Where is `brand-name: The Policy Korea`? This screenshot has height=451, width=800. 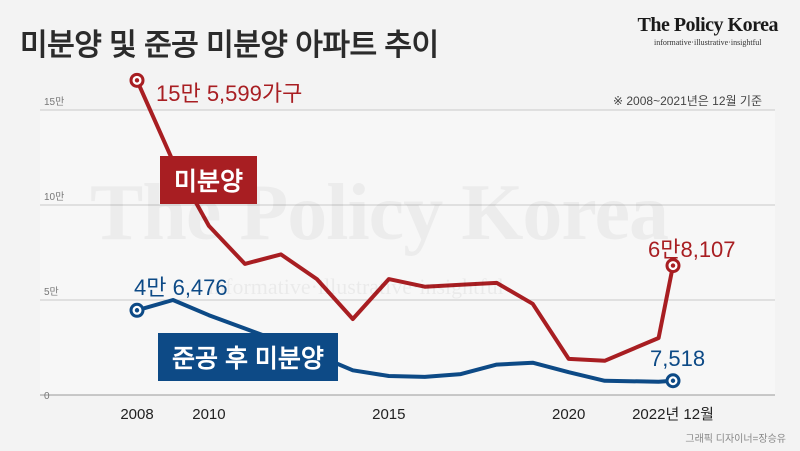
brand-name: The Policy Korea is located at coordinates (708, 25).